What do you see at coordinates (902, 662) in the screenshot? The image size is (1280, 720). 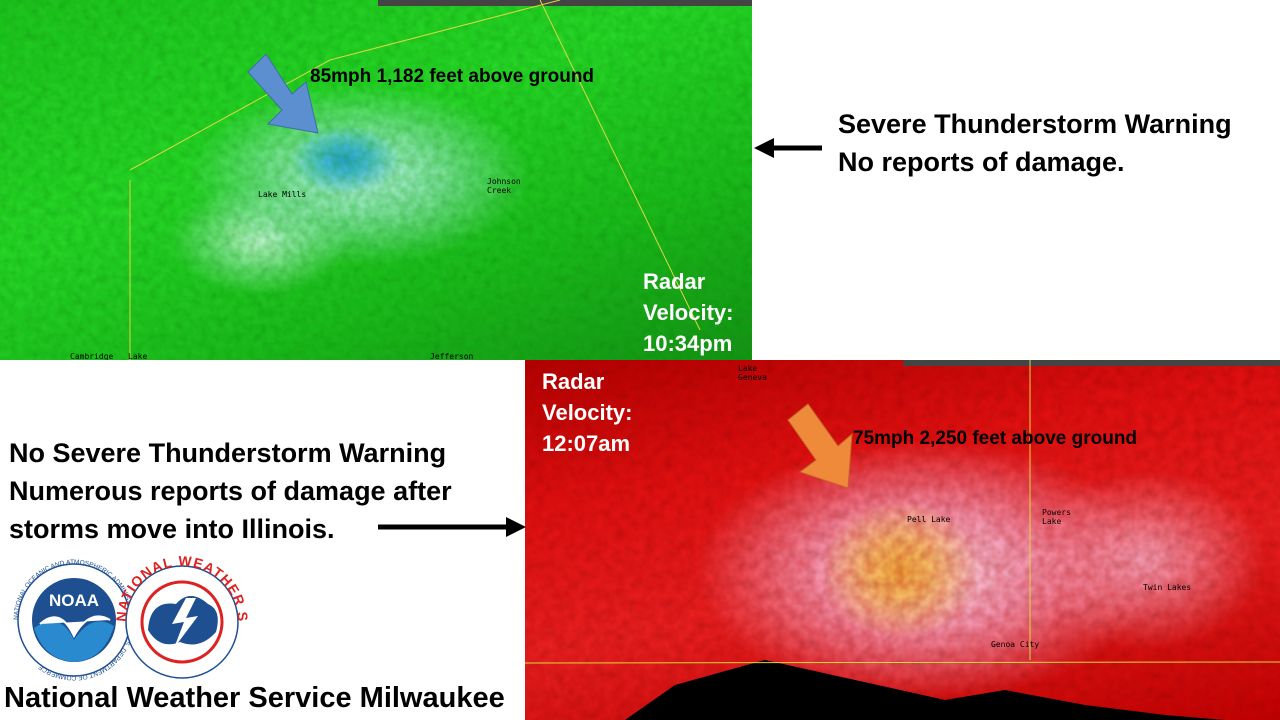 I see `state-line` at bounding box center [902, 662].